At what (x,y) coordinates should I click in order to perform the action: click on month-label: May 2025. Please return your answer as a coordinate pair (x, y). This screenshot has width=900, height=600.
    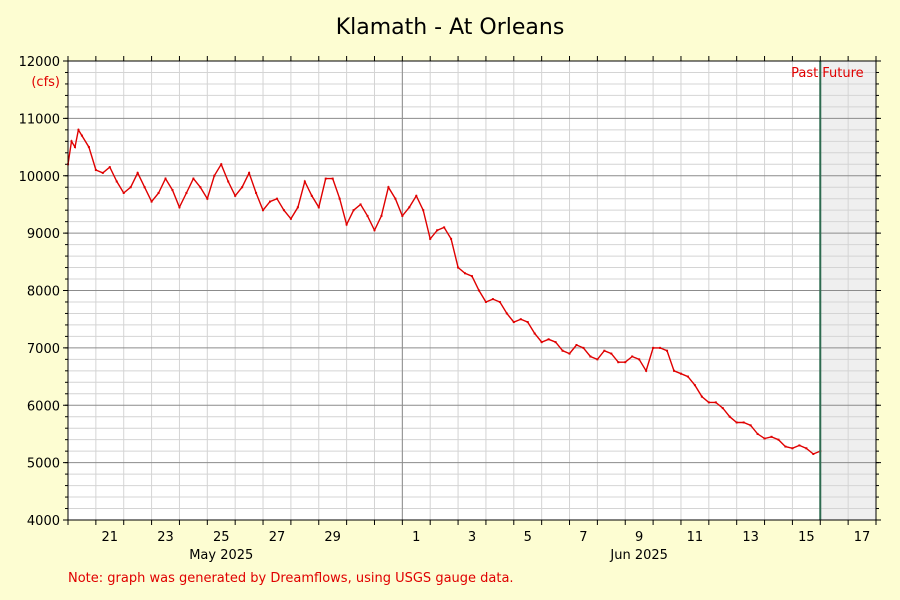
    Looking at the image, I should click on (221, 555).